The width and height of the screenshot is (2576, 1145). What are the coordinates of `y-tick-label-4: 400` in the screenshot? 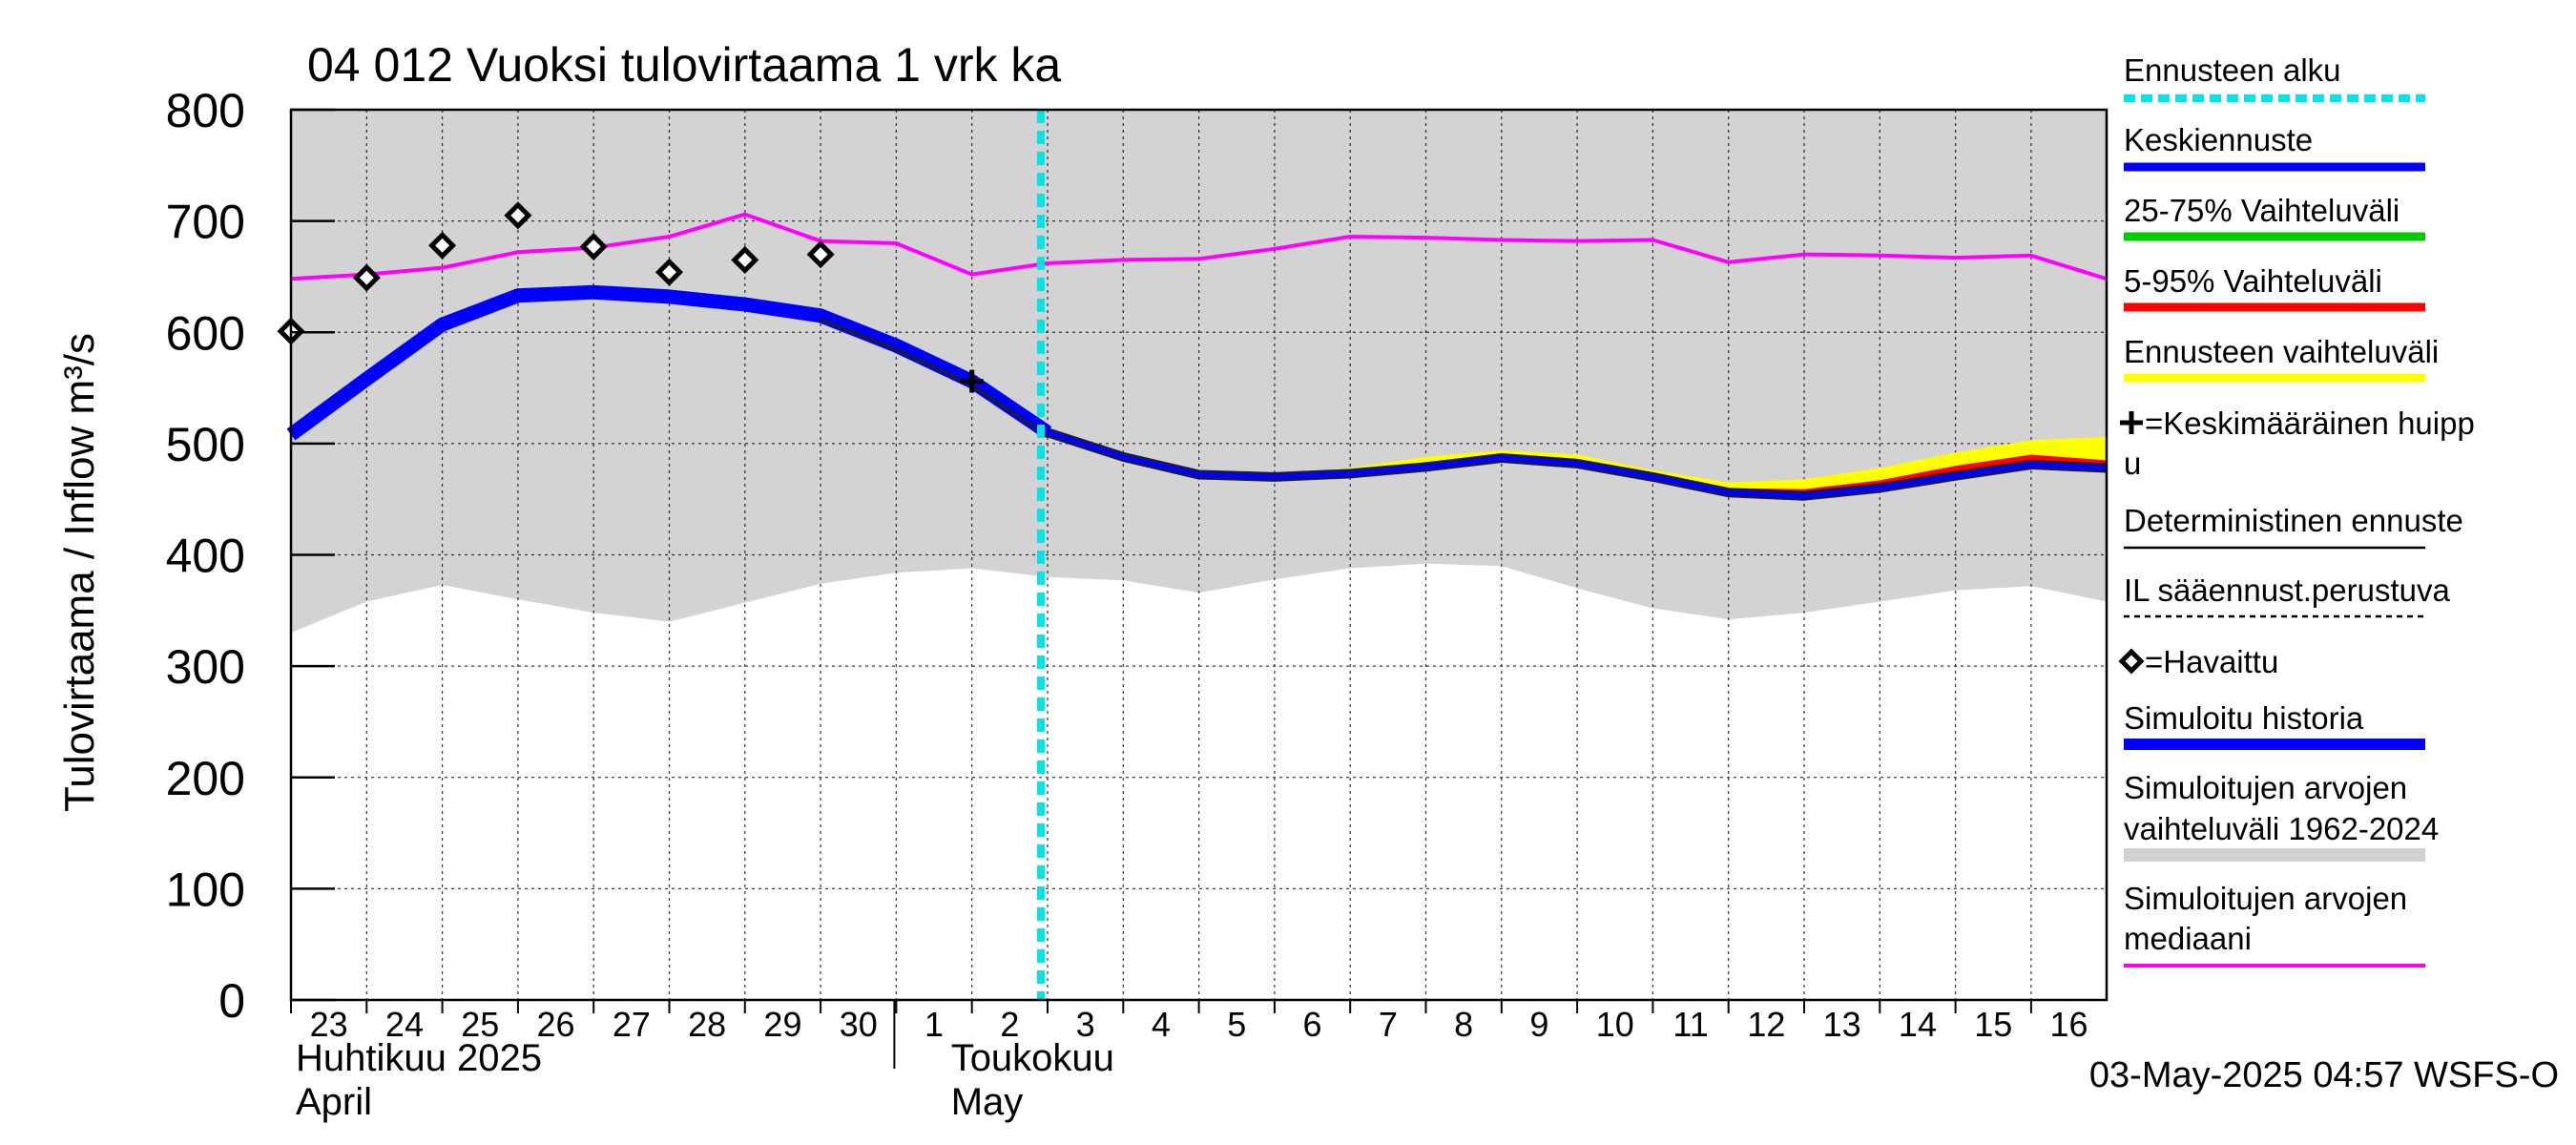 It's located at (205, 557).